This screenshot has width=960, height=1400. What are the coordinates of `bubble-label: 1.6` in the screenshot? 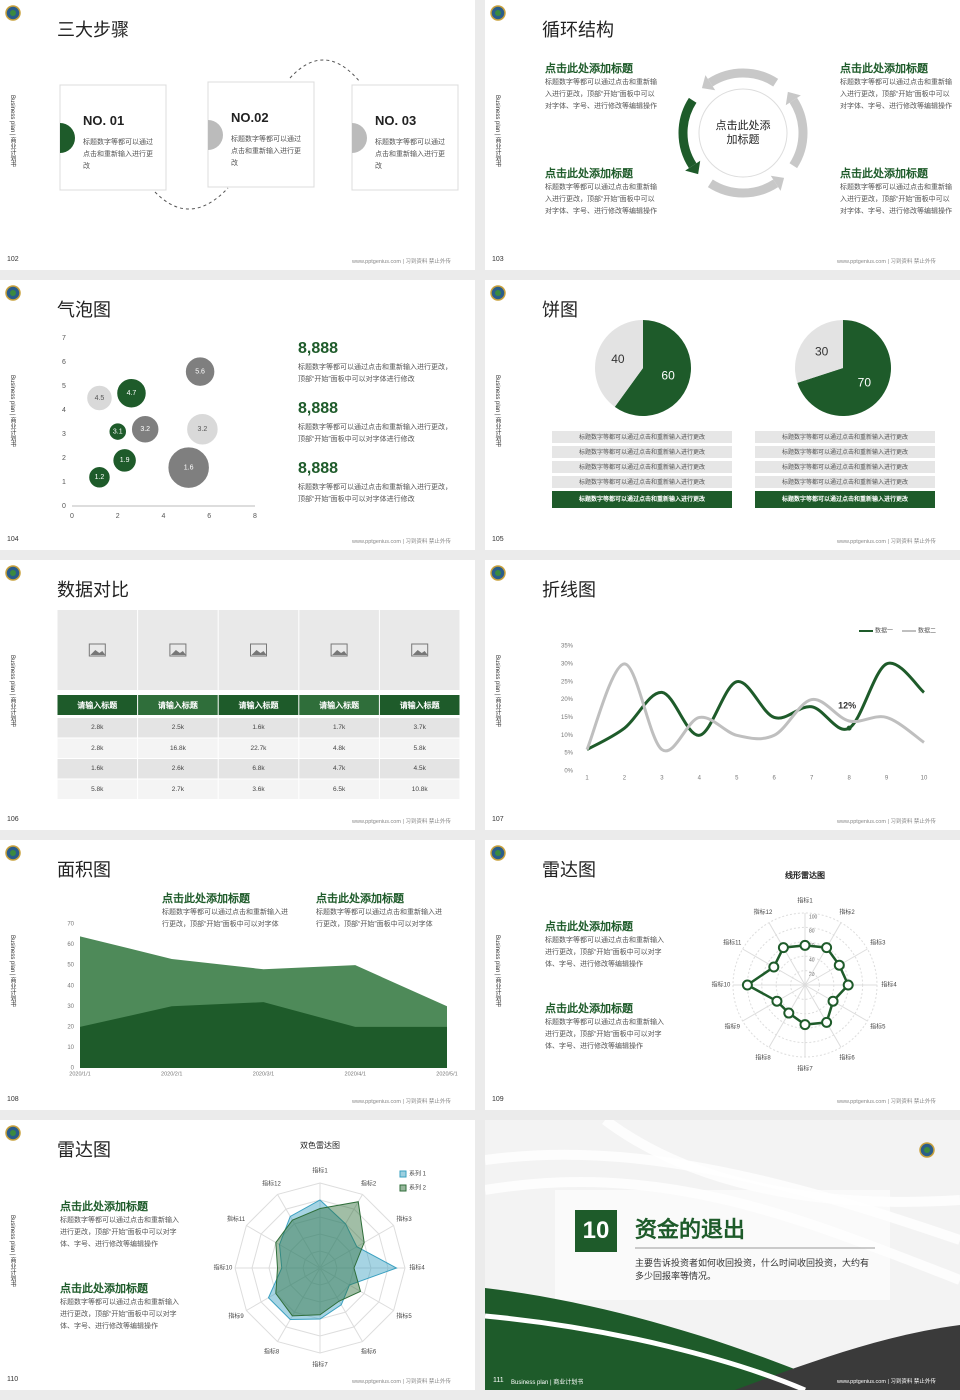 It's located at (189, 467).